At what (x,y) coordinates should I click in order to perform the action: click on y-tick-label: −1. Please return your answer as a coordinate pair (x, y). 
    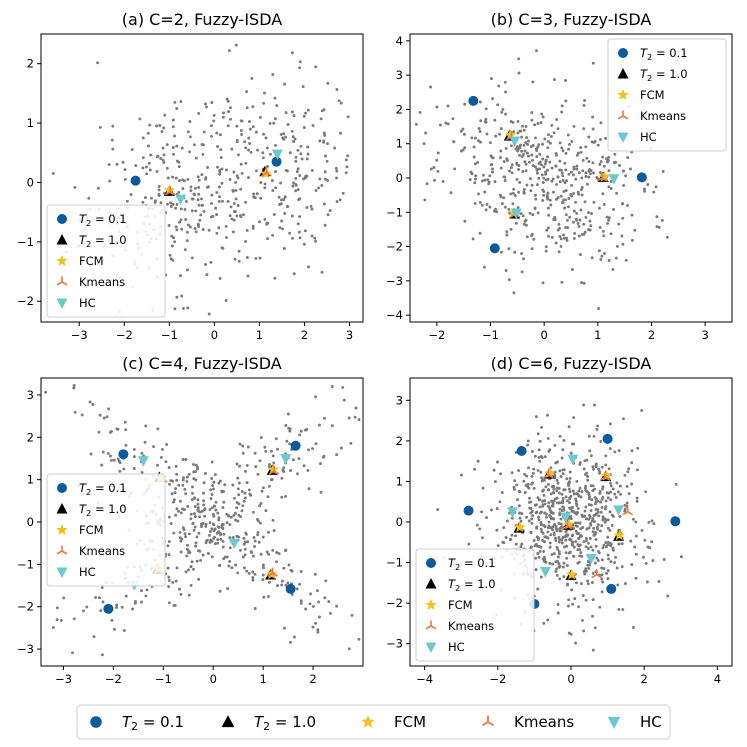
    Looking at the image, I should click on (394, 563).